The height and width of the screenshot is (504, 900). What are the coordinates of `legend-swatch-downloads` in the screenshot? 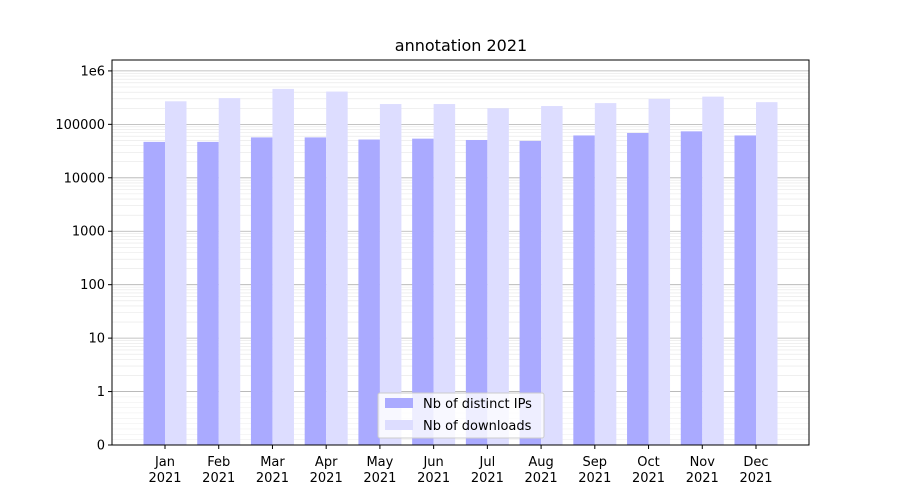 It's located at (399, 425).